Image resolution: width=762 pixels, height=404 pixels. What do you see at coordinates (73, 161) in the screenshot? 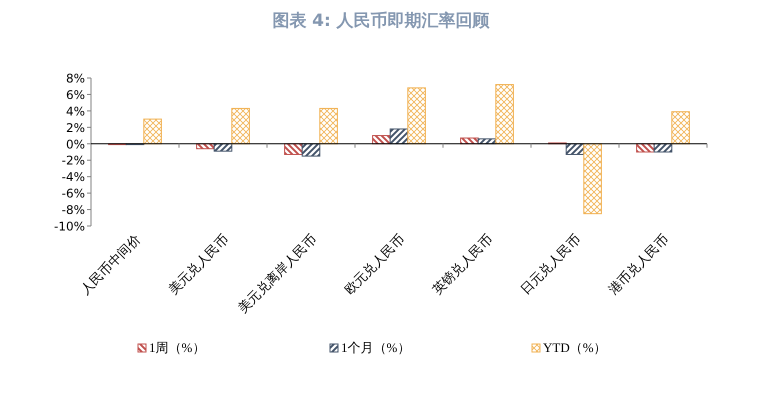
I see `y-tick-label: -2%` at bounding box center [73, 161].